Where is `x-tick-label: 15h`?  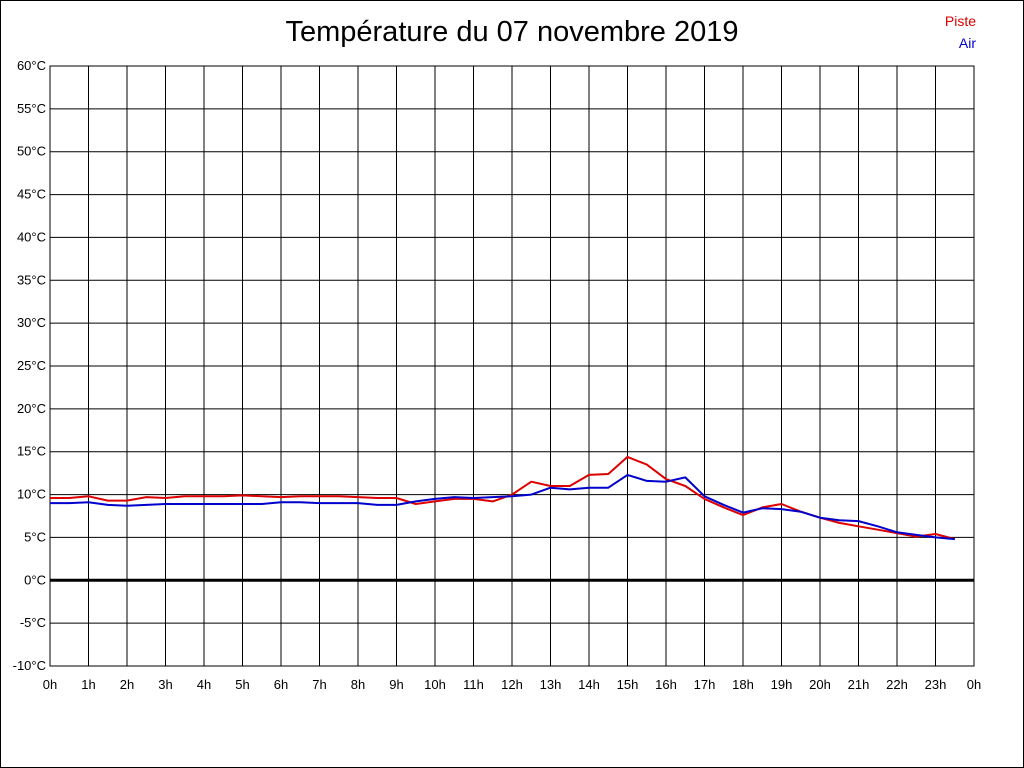
x-tick-label: 15h is located at coordinates (628, 684).